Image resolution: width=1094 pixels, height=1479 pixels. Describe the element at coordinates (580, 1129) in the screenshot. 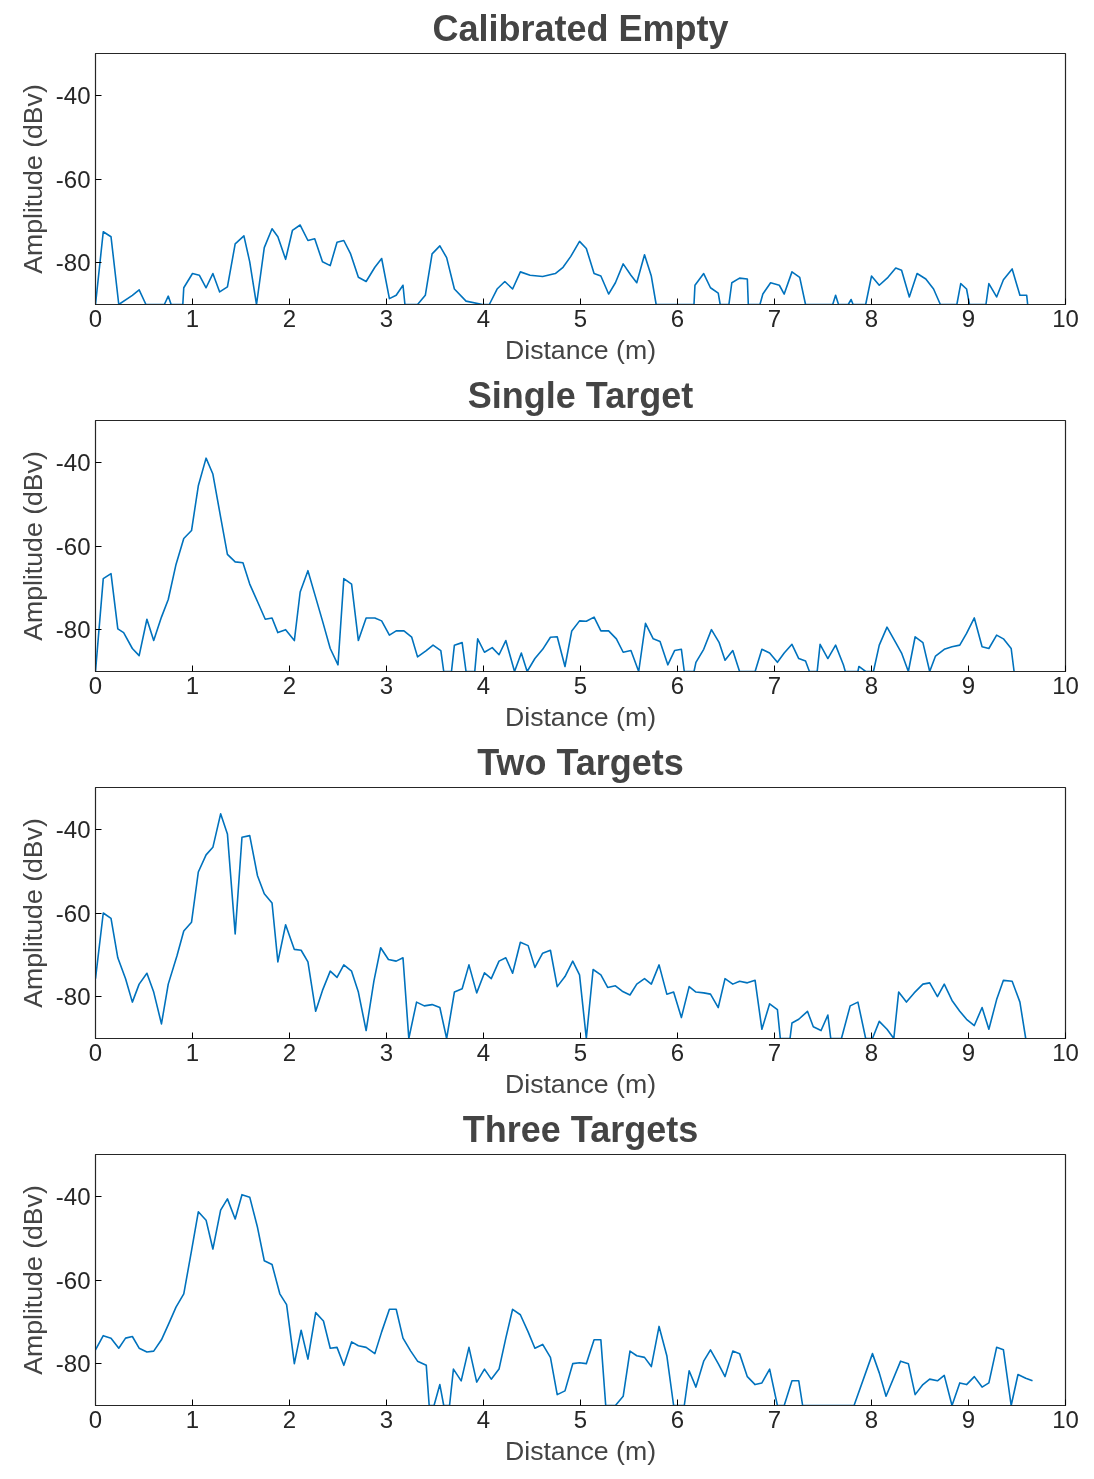

I see `chart-title: Three Targets` at that location.